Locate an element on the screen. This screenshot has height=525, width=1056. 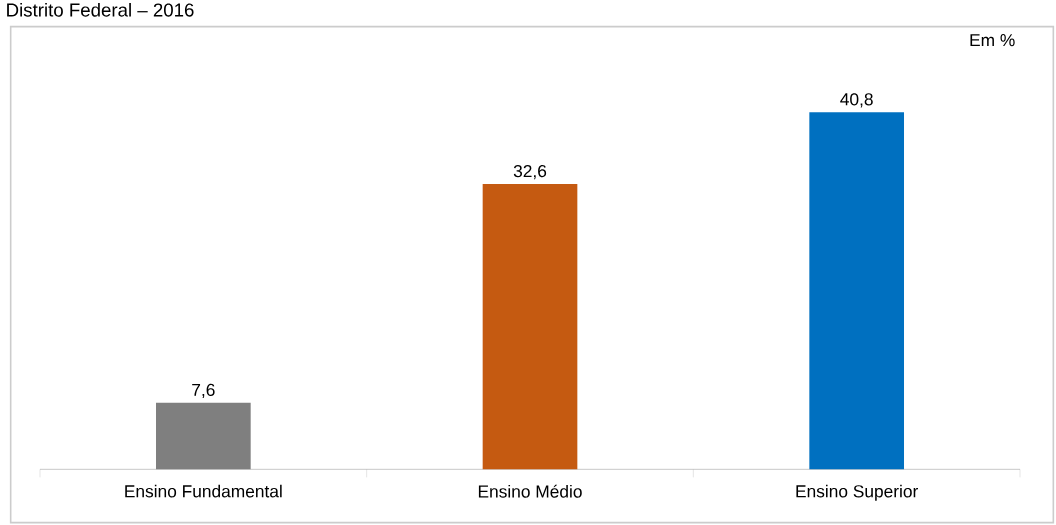
data-label: 7,6 is located at coordinates (203, 390).